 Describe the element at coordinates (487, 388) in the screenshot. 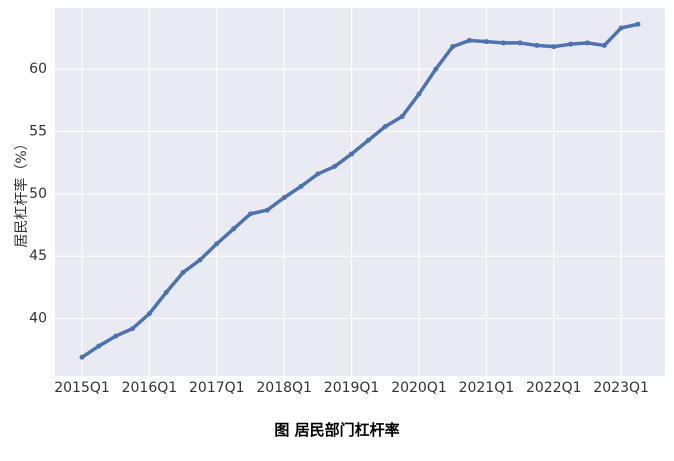

I see `x-tick-label: 2021Q1` at that location.